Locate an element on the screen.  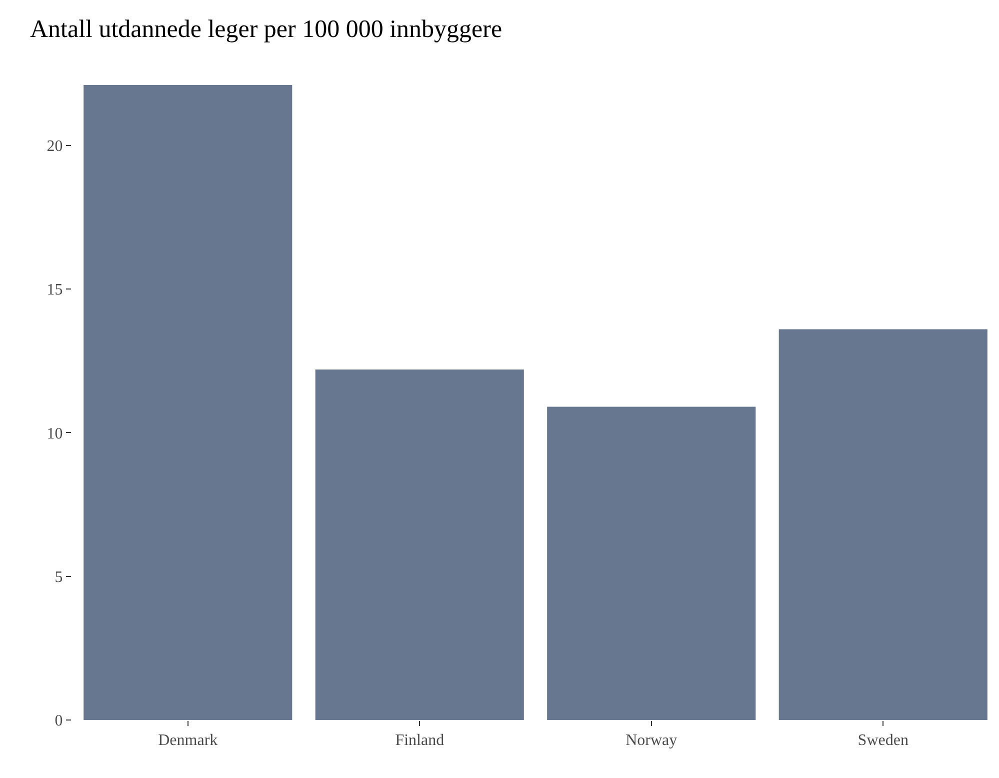
chart-title: Antall utdannede leger per 100 000 innbyggere is located at coordinates (266, 29).